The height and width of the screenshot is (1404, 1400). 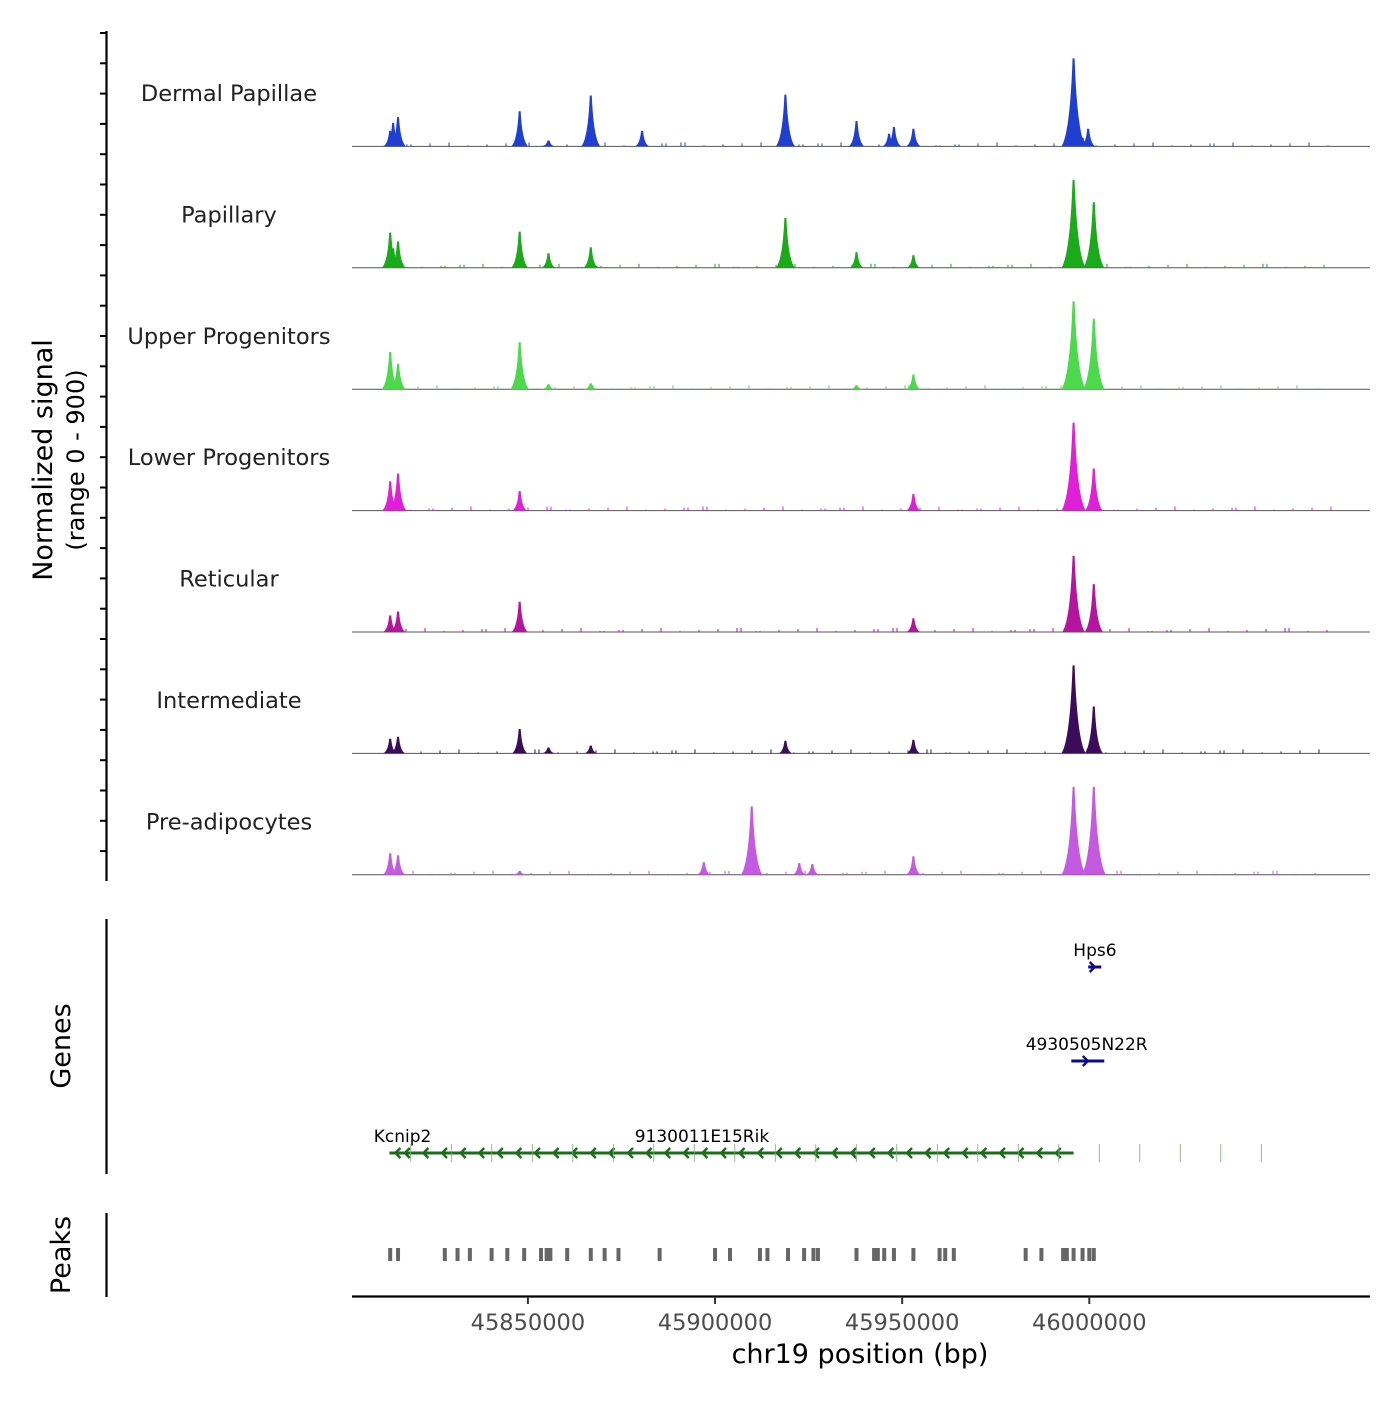 What do you see at coordinates (229, 822) in the screenshot?
I see `track-label: Pre-adipocytes` at bounding box center [229, 822].